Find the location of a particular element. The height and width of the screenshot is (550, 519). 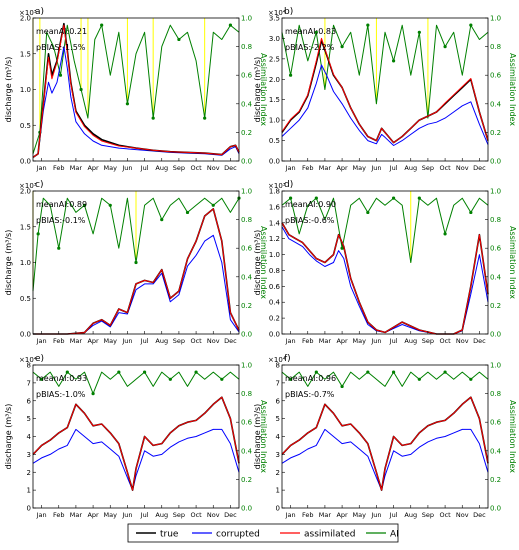

pbias-annotation: pBIAS:-1.5% is located at coordinates (61, 47).